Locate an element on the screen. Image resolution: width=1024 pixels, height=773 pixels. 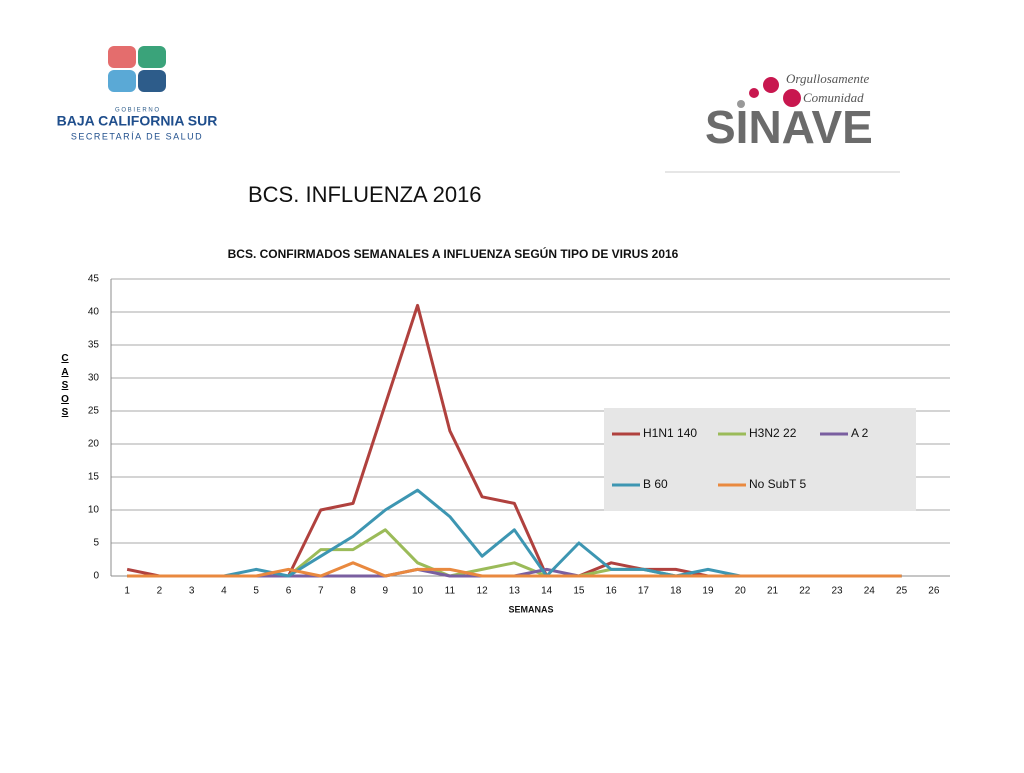
x-tick-label: 15 is located at coordinates (579, 591).